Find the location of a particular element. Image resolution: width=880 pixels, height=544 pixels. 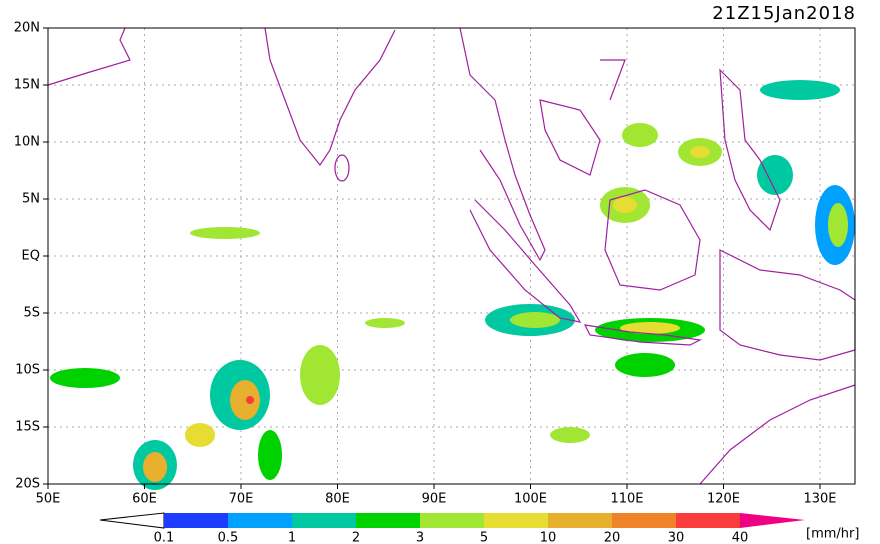

colorbar-label: 30 is located at coordinates (676, 537).